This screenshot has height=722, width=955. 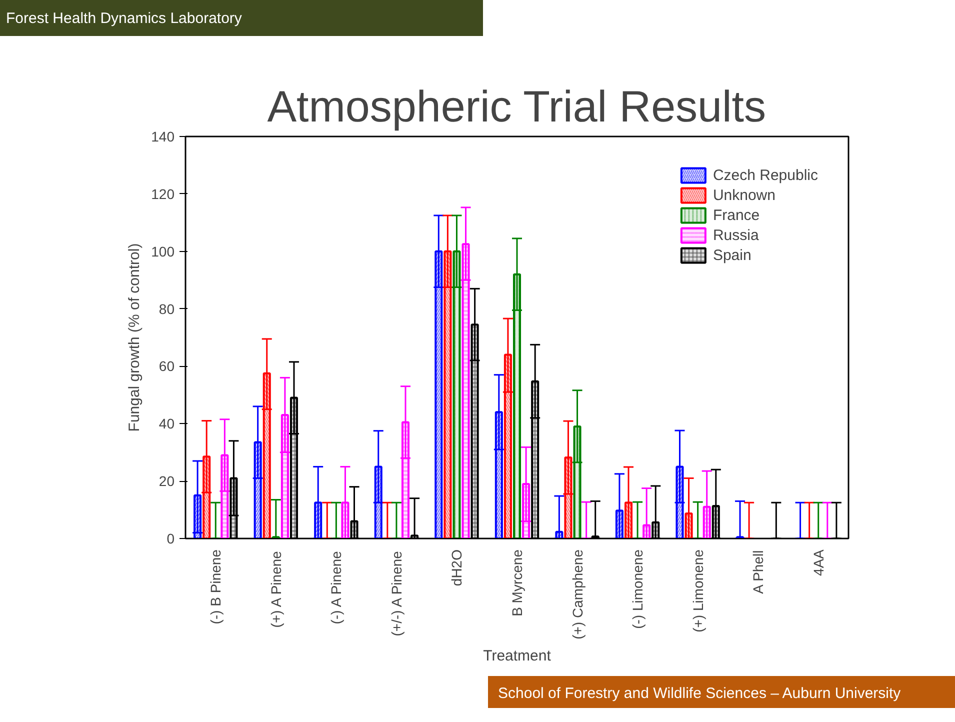 I want to click on y-tick-label: 120, so click(x=163, y=194).